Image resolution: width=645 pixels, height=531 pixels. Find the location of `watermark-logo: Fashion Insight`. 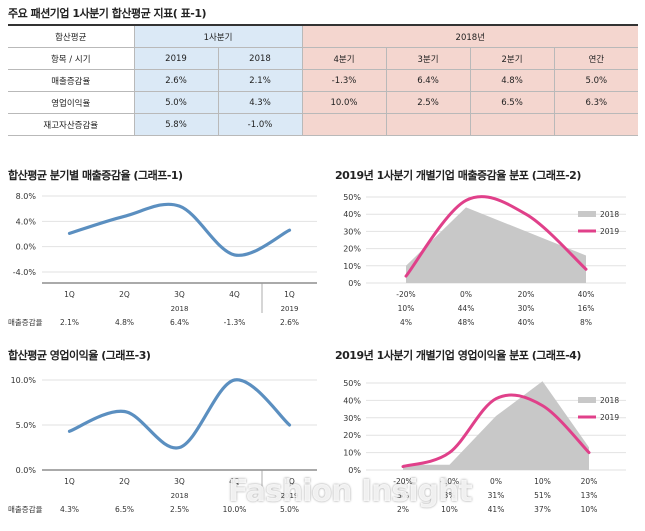

watermark-logo: Fashion Insight is located at coordinates (350, 491).